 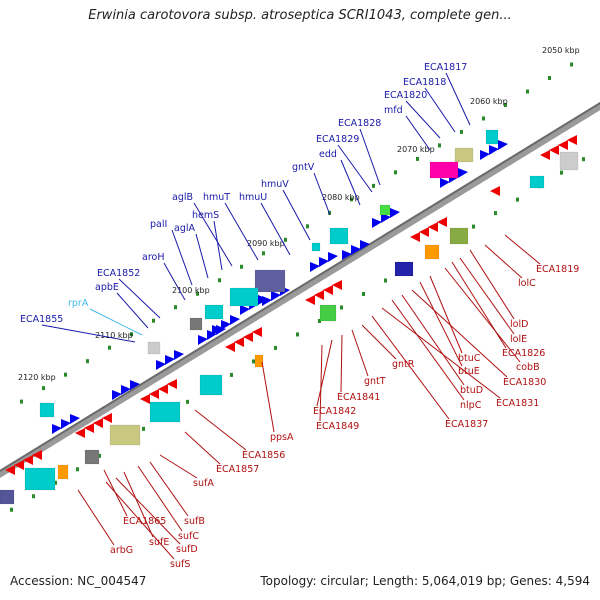 I want to click on gene-label-ECA1852: ECA1852, so click(x=118, y=273).